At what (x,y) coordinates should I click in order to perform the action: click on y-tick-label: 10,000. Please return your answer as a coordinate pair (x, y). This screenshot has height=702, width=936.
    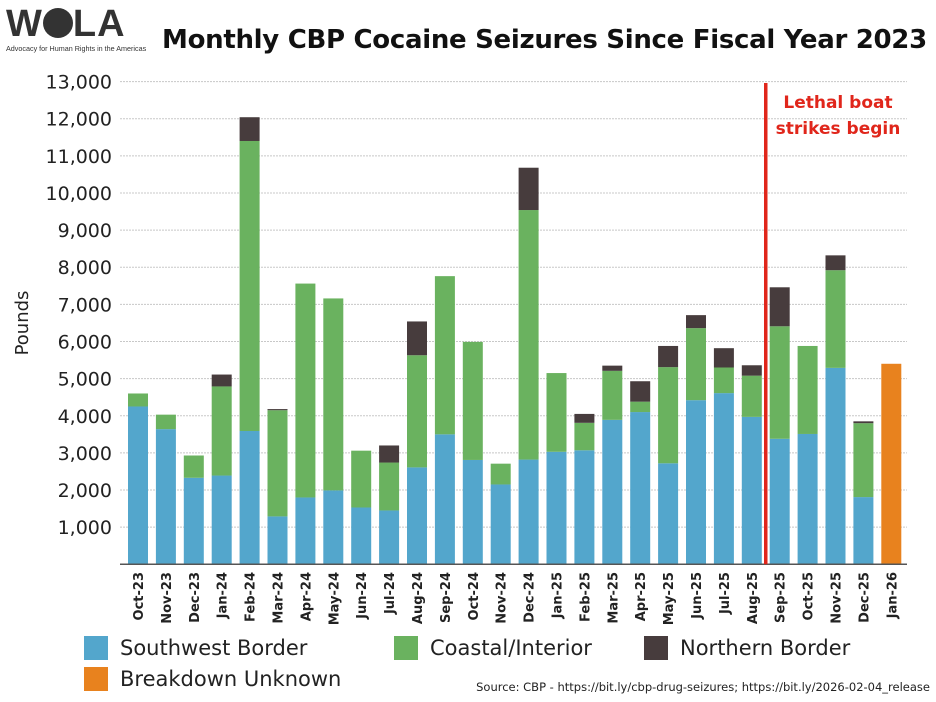
    Looking at the image, I should click on (79, 194).